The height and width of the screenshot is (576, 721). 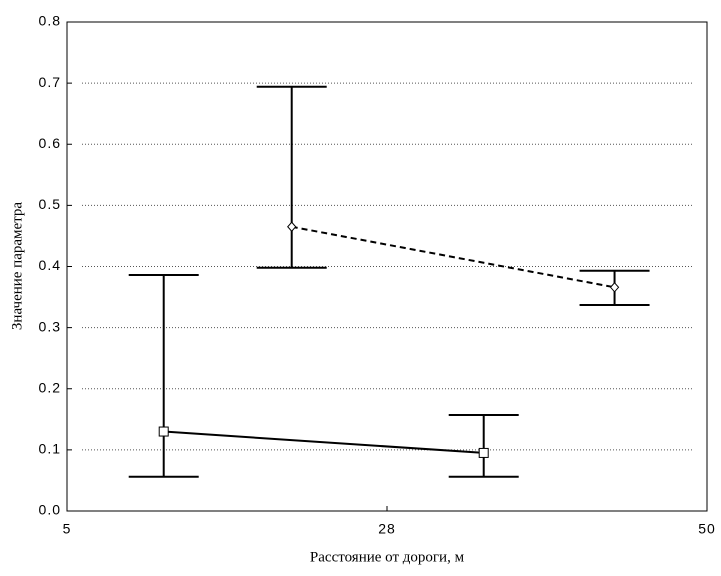 What do you see at coordinates (67, 529) in the screenshot?
I see `x-tick-label: 5` at bounding box center [67, 529].